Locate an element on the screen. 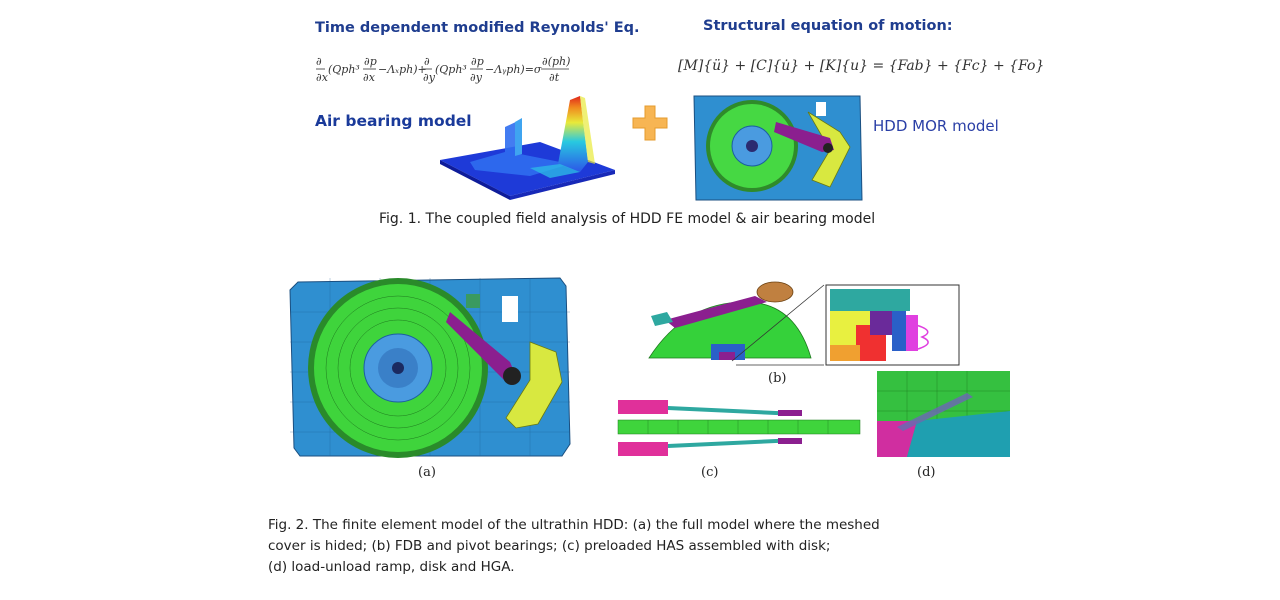 Image resolution: width=1280 pixels, height=600 pixels. plus-icon is located at coordinates (650, 123).